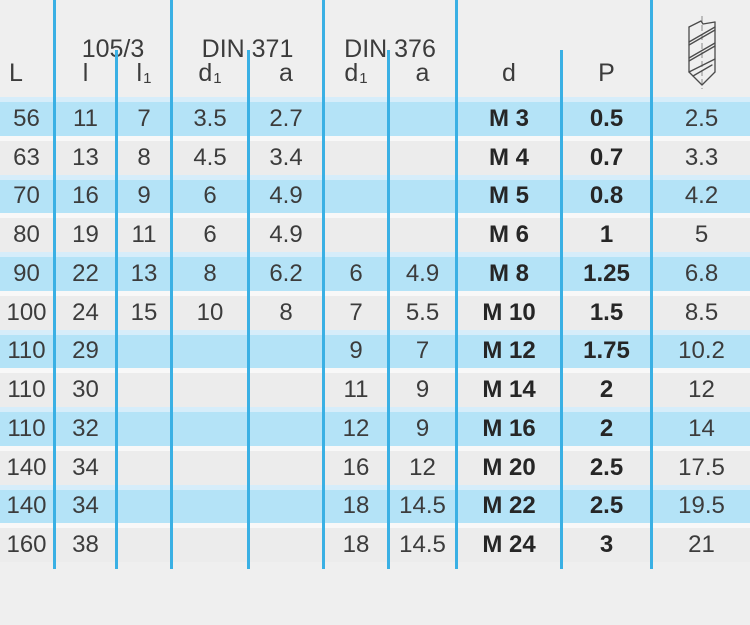  What do you see at coordinates (700, 155) in the screenshot?
I see `cell-drill-dia: 3.3` at bounding box center [700, 155].